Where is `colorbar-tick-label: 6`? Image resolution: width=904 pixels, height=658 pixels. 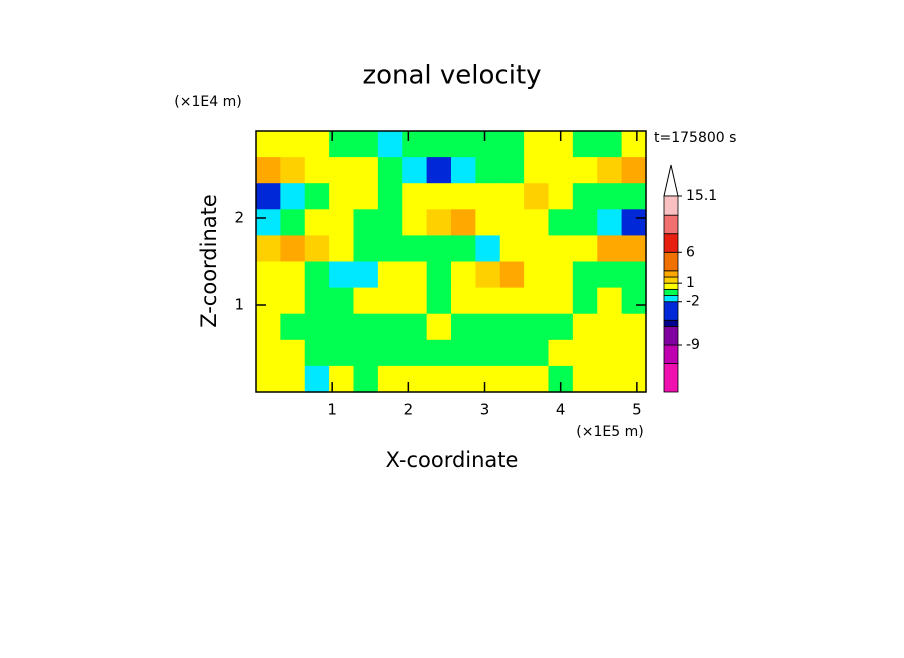 colorbar-tick-label: 6 is located at coordinates (690, 252).